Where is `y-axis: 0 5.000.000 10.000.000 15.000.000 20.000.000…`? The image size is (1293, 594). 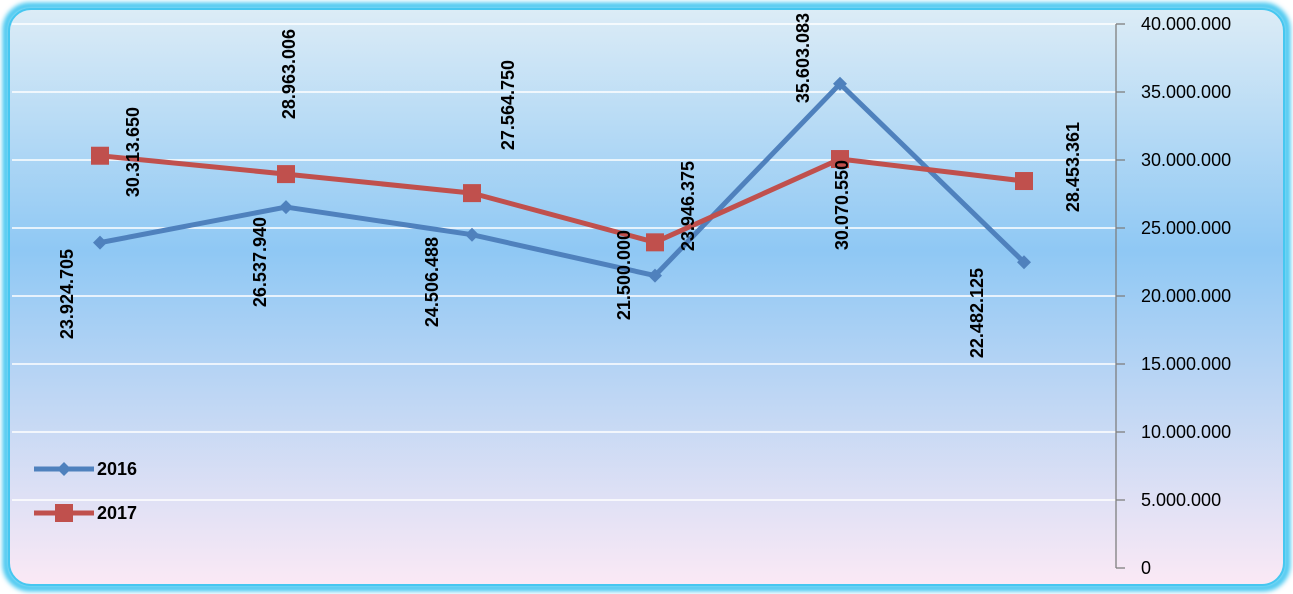 y-axis: 0 5.000.000 10.000.000 15.000.000 20.000.000… is located at coordinates (1173, 296).